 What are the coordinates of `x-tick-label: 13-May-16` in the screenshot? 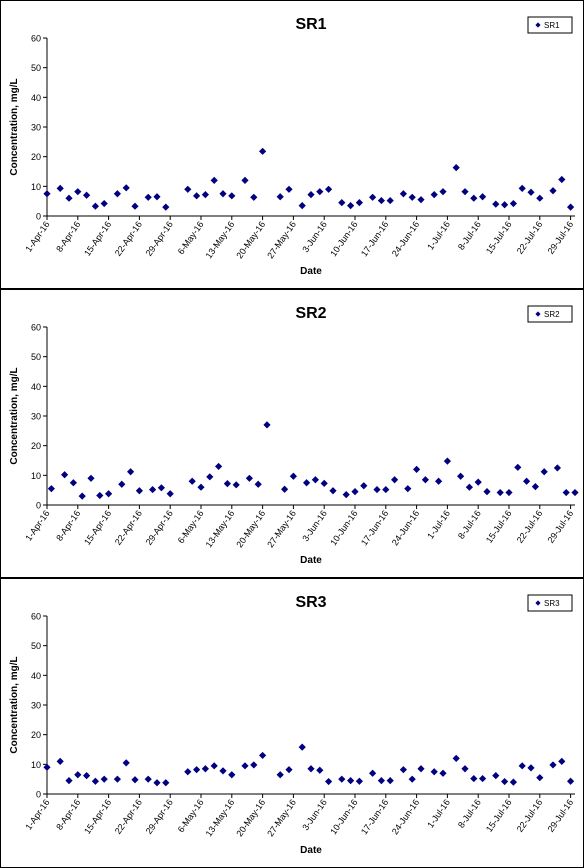 It's located at (220, 817).